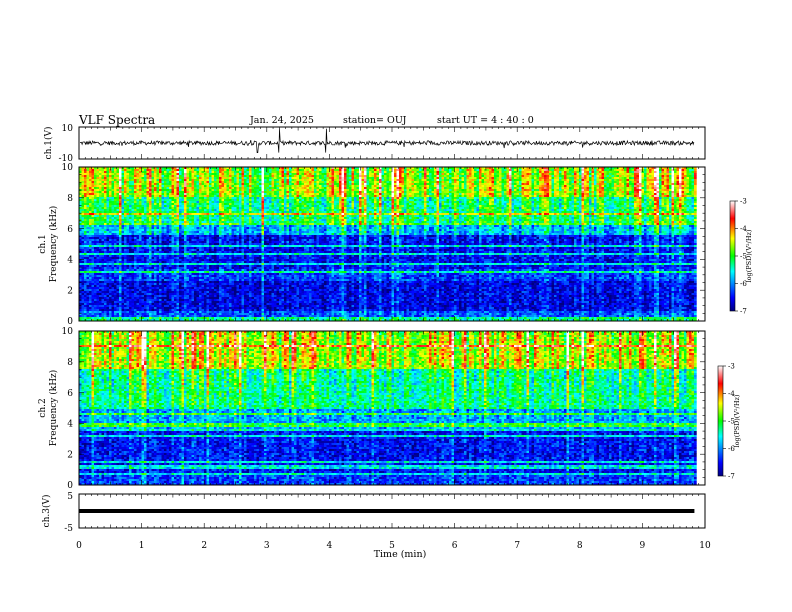 The width and height of the screenshot is (792, 612). Describe the element at coordinates (374, 120) in the screenshot. I see `station-label: station= OUJ` at that location.